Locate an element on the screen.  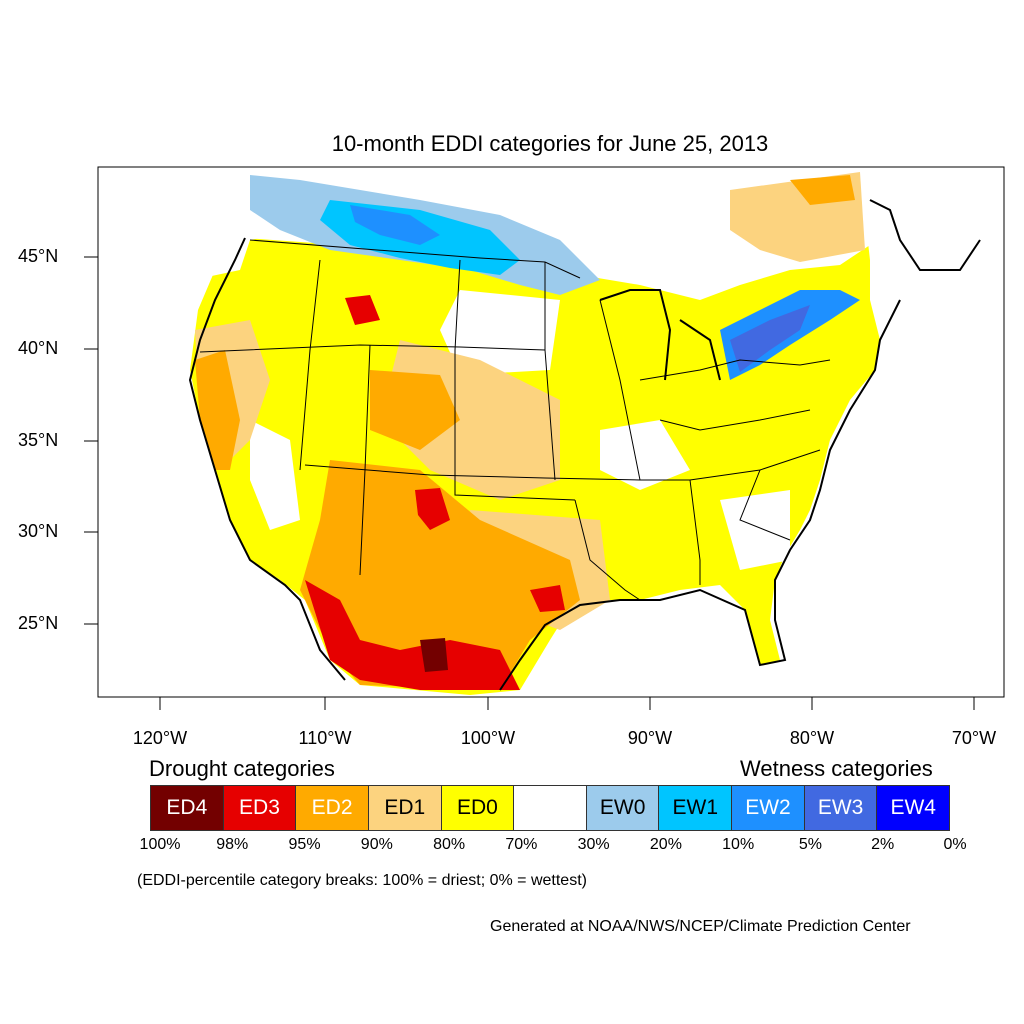
lon-label-70: 70°W is located at coordinates (974, 738).